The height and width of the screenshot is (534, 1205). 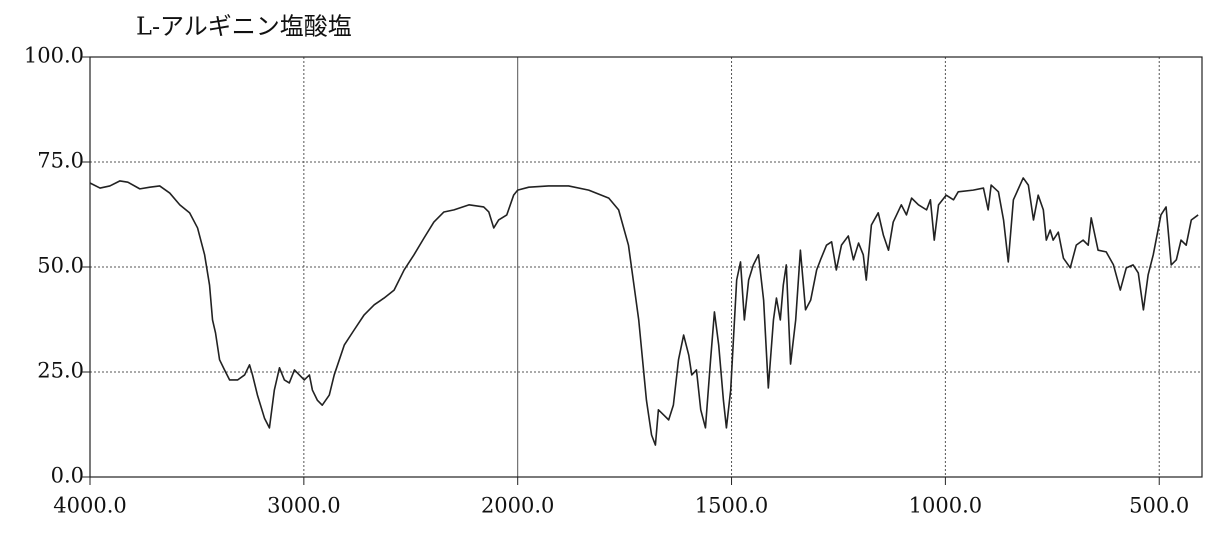 I want to click on x-tick-label: 4000.0, so click(x=89, y=506).